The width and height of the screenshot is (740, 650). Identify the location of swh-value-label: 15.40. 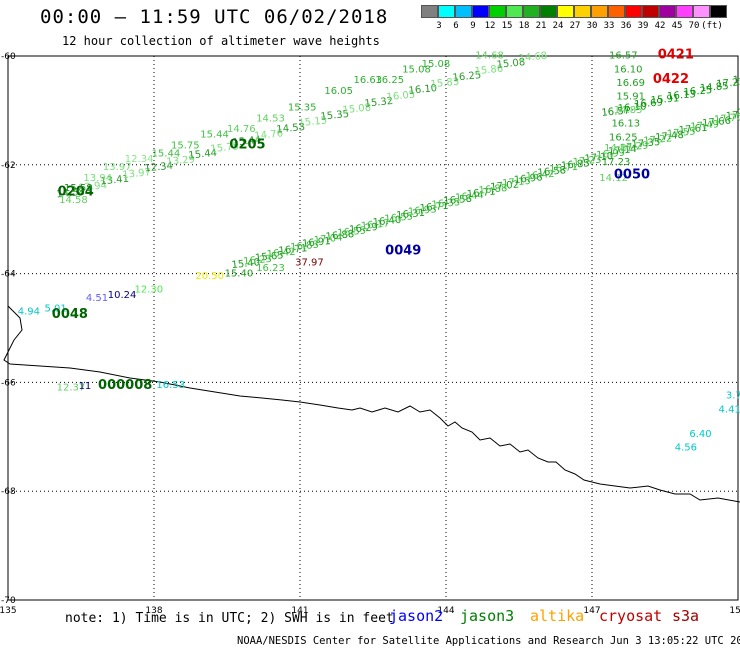
(239, 273).